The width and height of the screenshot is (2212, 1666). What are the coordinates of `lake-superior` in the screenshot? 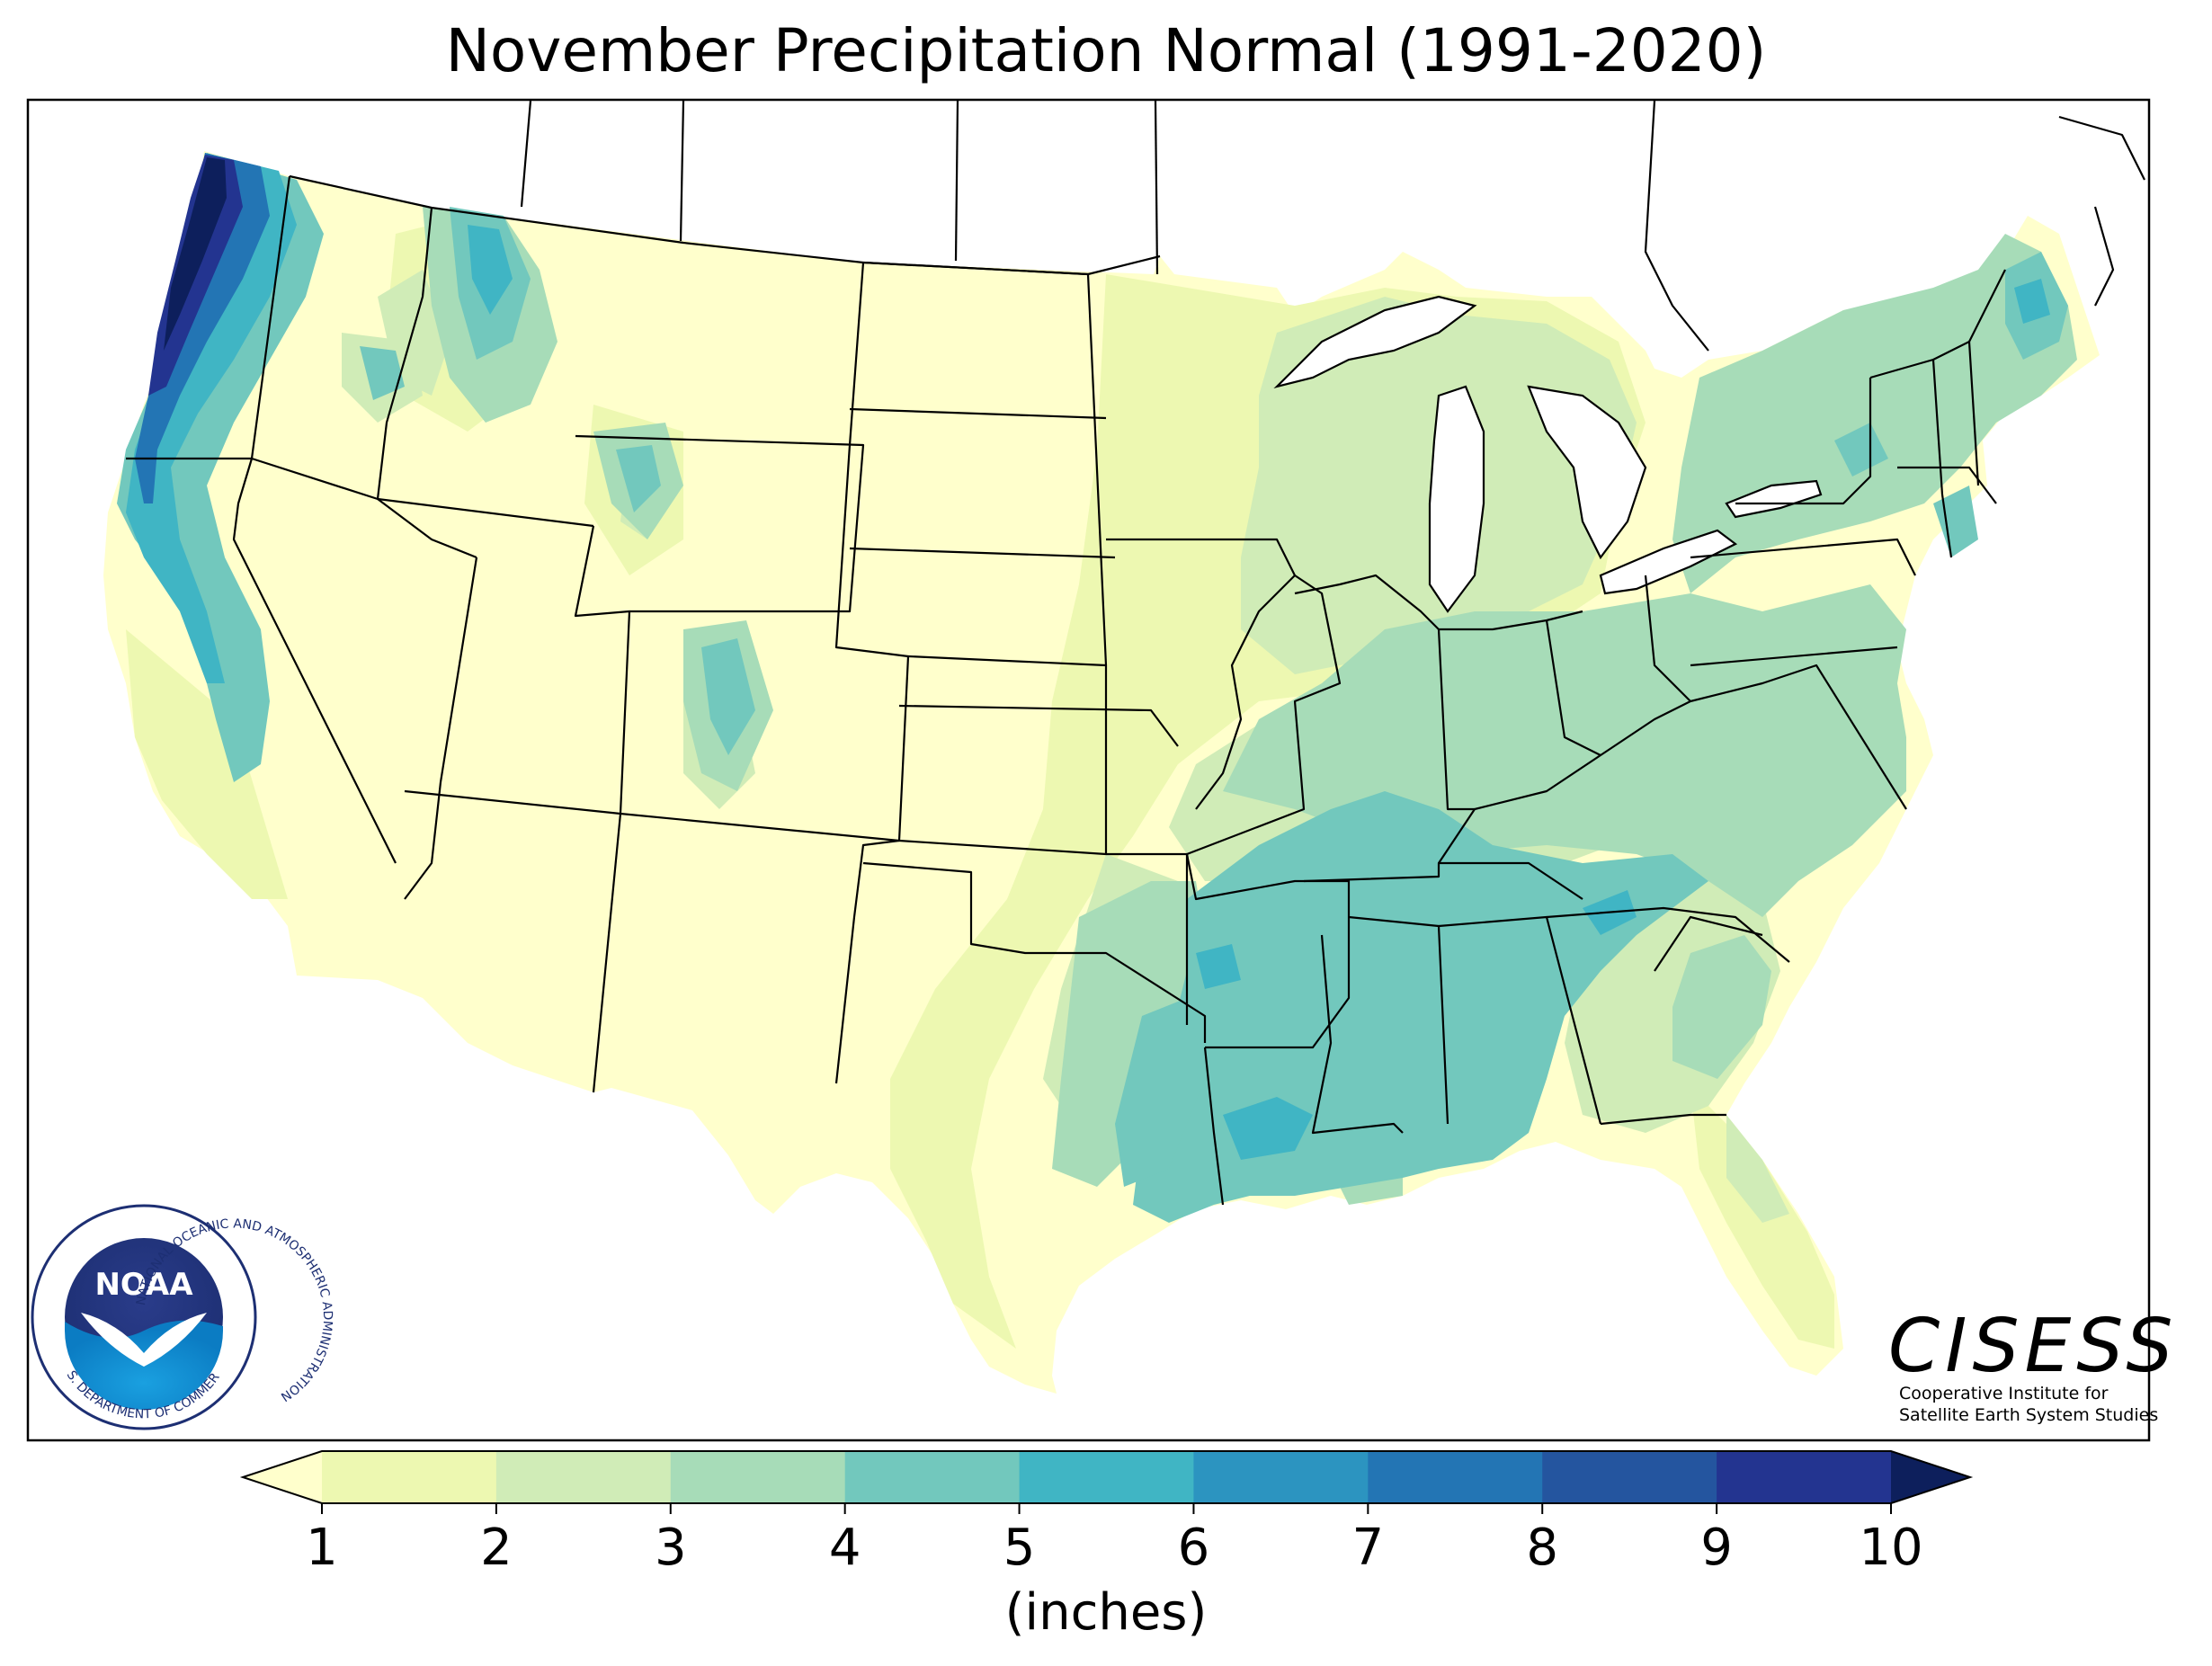 It's located at (1375, 342).